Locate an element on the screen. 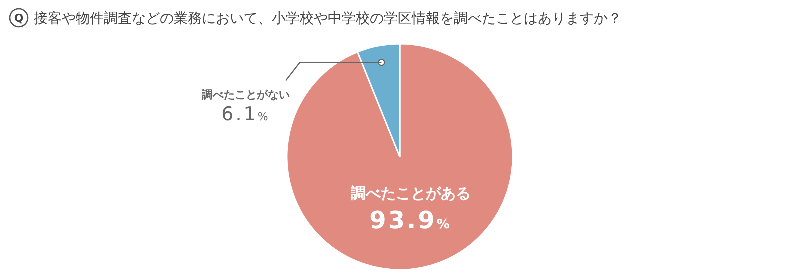  slice-label: 調べたことがある is located at coordinates (410, 193).